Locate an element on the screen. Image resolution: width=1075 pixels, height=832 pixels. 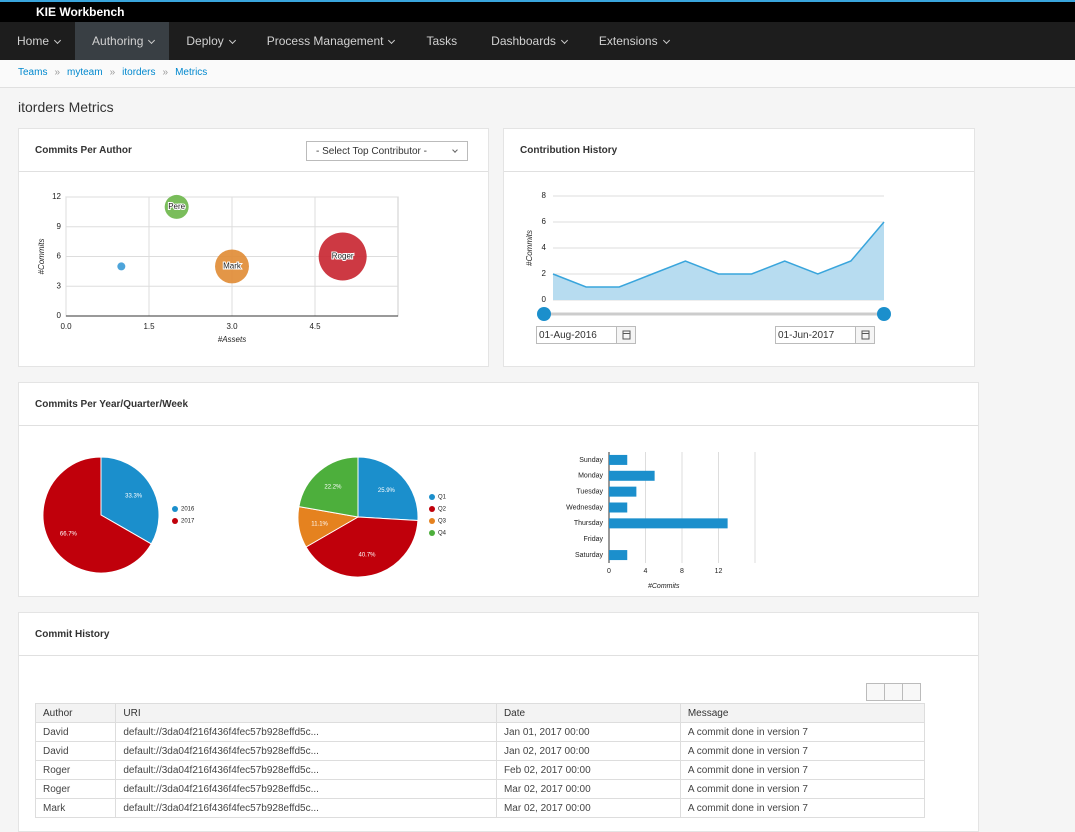
table-cell: Mark is located at coordinates (75, 808).